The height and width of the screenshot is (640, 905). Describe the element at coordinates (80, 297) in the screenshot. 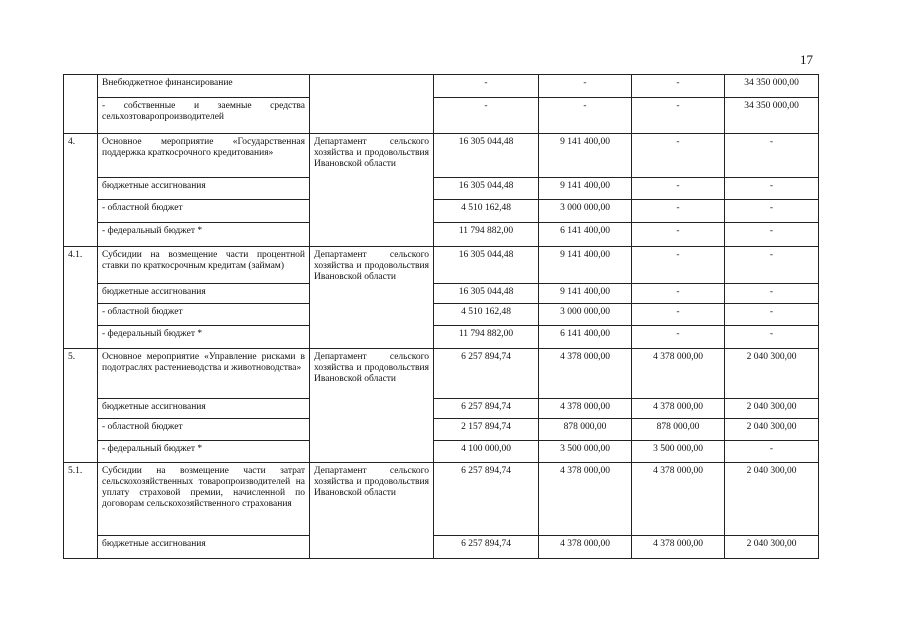

I see `row-number: 4.1.` at that location.